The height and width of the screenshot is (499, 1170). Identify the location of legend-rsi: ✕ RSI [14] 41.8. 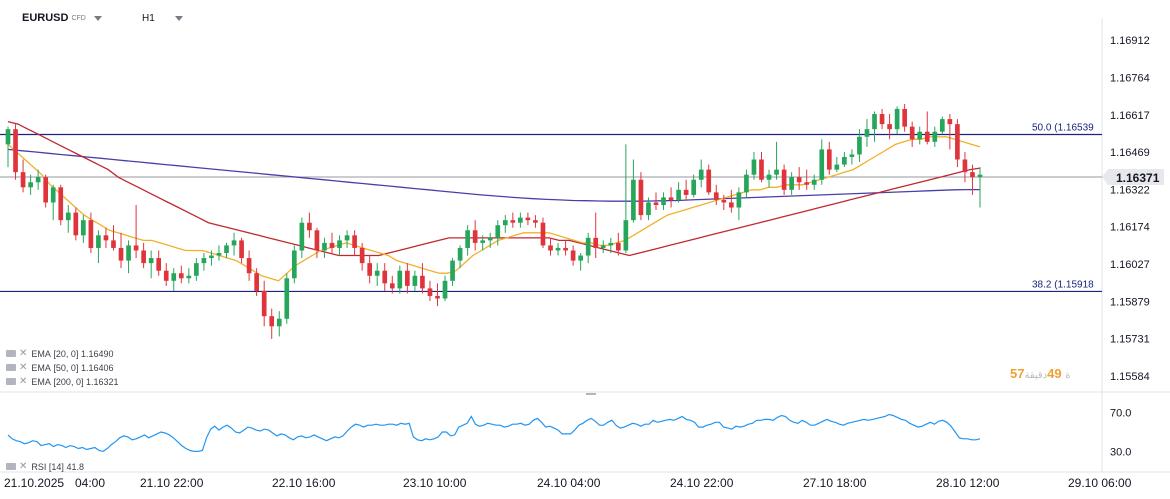
(45, 466).